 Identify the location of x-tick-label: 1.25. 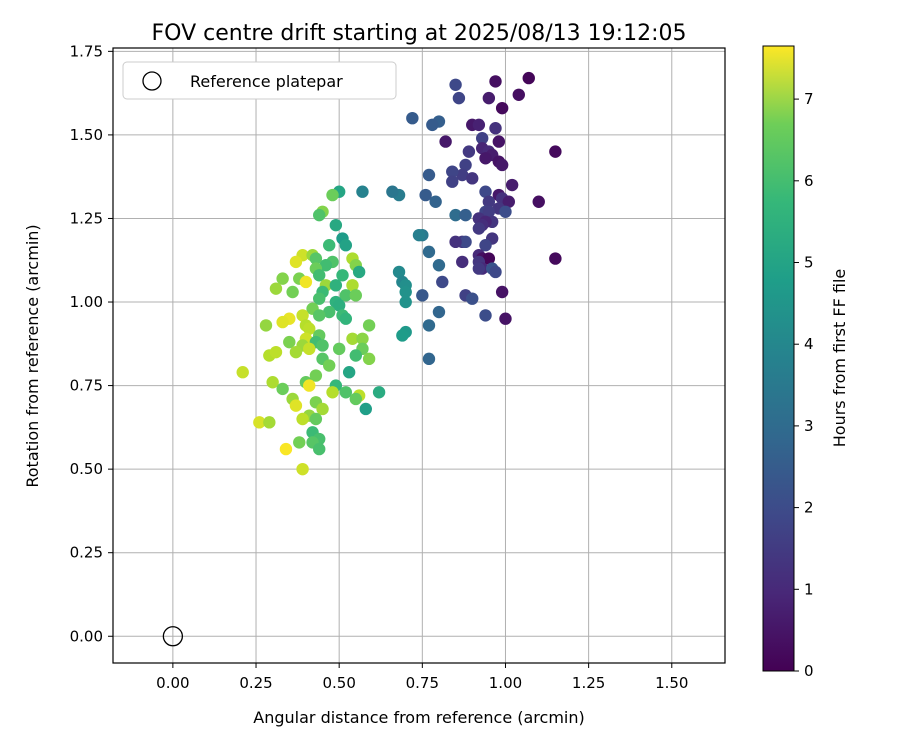
(588, 683).